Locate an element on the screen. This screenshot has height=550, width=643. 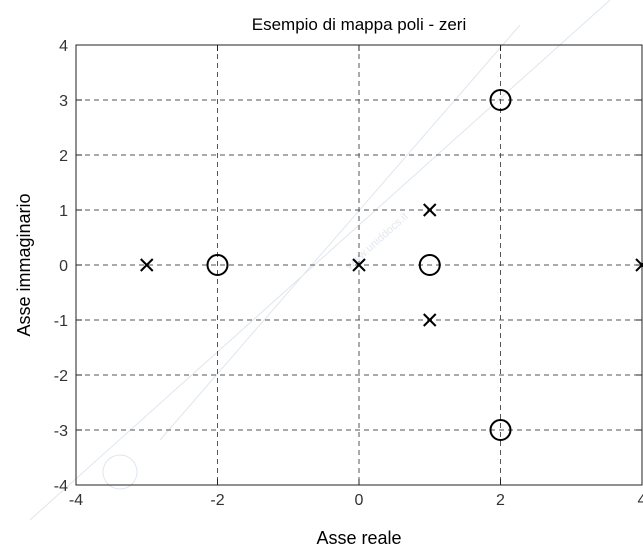
y-axis-label: Asse immaginario is located at coordinates (24, 264).